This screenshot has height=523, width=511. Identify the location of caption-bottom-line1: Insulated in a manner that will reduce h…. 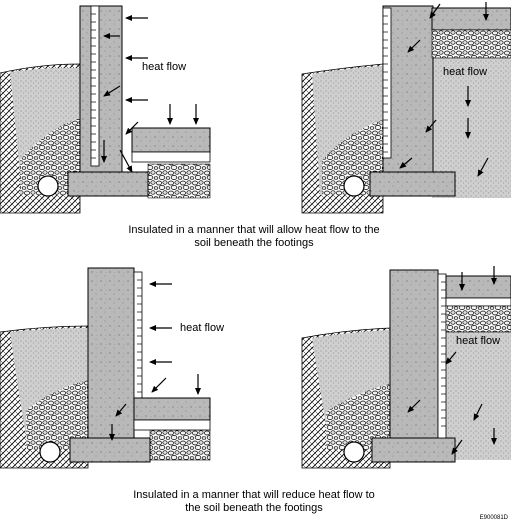
(254, 495).